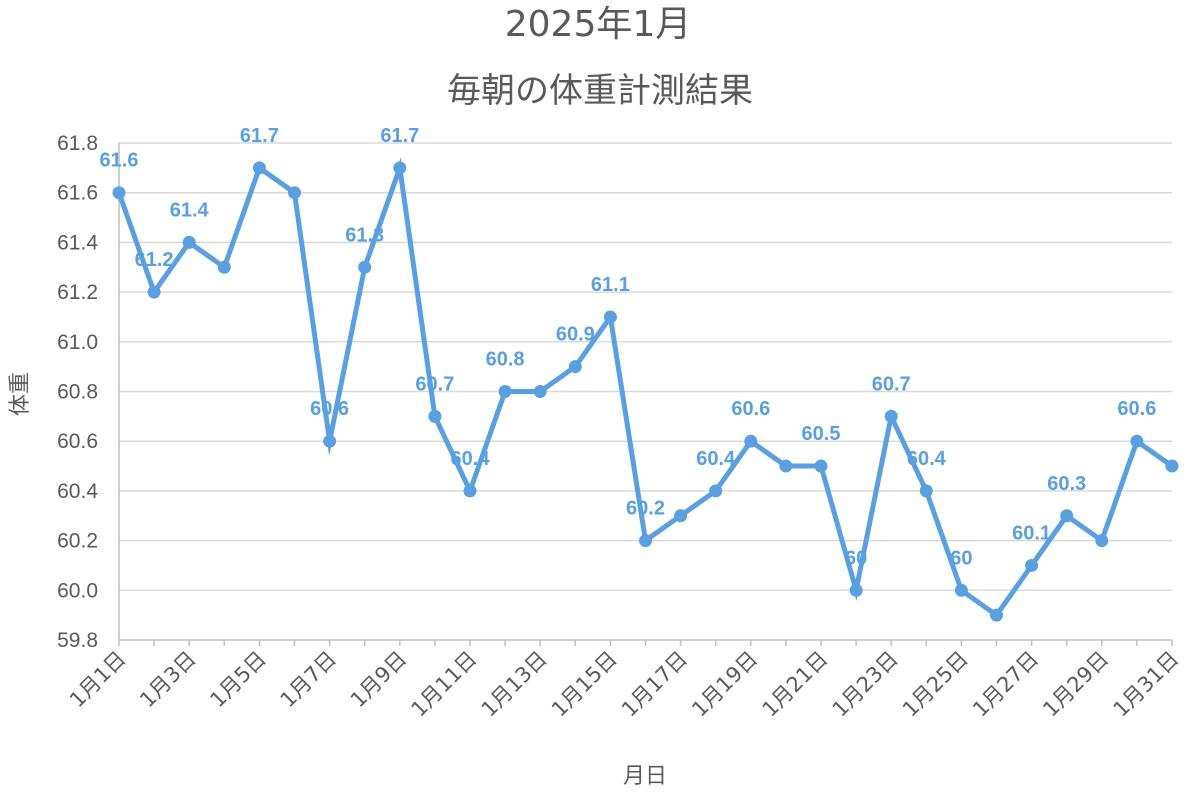 This screenshot has width=1200, height=800. What do you see at coordinates (77, 640) in the screenshot?
I see `y-tick-label: 59.8` at bounding box center [77, 640].